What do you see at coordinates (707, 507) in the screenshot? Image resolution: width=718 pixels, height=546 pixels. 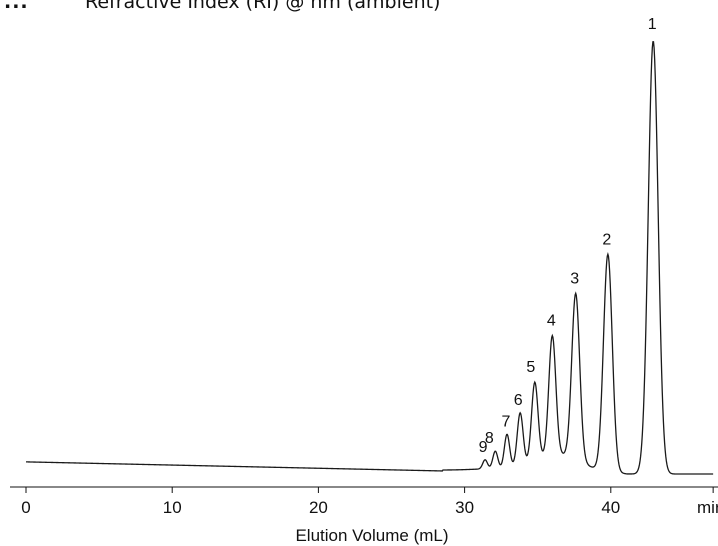 I see `x-axis-unit-label: mir` at bounding box center [707, 507].